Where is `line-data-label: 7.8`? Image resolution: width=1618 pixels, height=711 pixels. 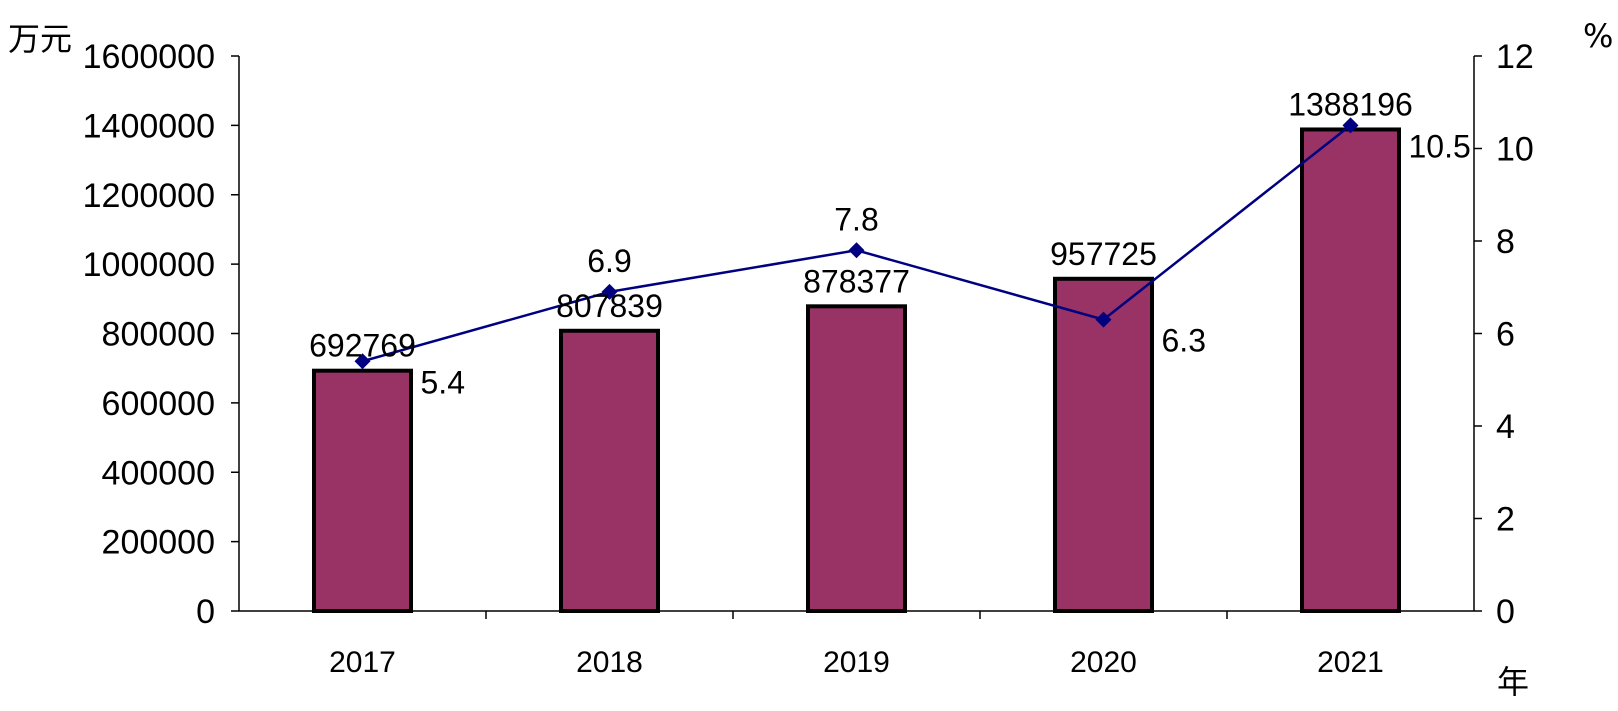 line-data-label: 7.8 is located at coordinates (856, 219).